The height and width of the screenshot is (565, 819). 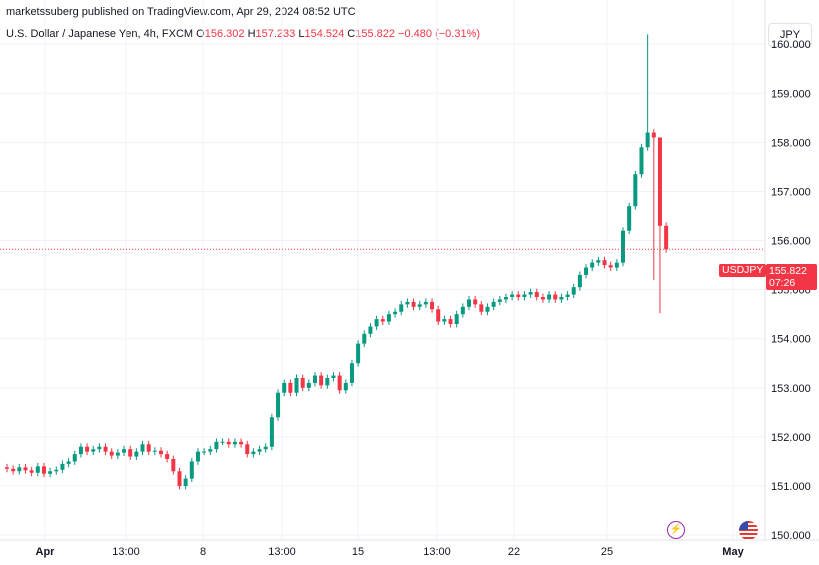 What do you see at coordinates (224, 34) in the screenshot?
I see `open-value: 156.302` at bounding box center [224, 34].